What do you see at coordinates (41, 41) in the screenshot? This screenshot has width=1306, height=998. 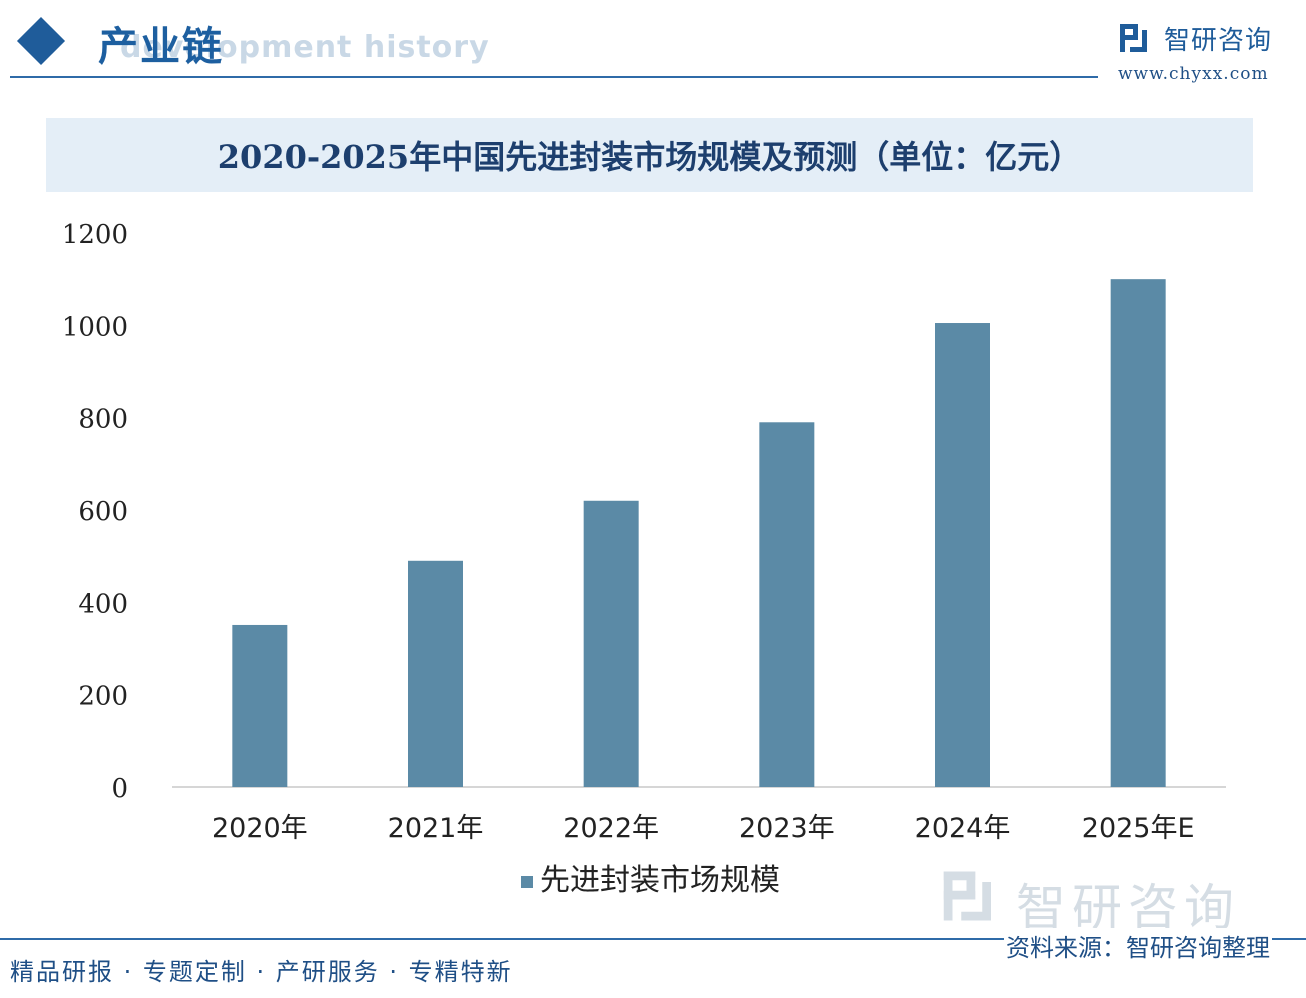 I see `diamond-icon` at bounding box center [41, 41].